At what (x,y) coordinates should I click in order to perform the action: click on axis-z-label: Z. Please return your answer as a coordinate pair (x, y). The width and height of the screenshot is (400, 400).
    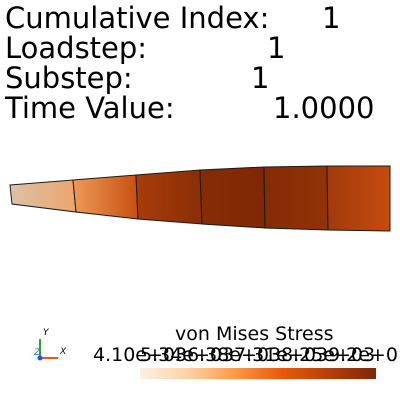
    Looking at the image, I should click on (37, 353).